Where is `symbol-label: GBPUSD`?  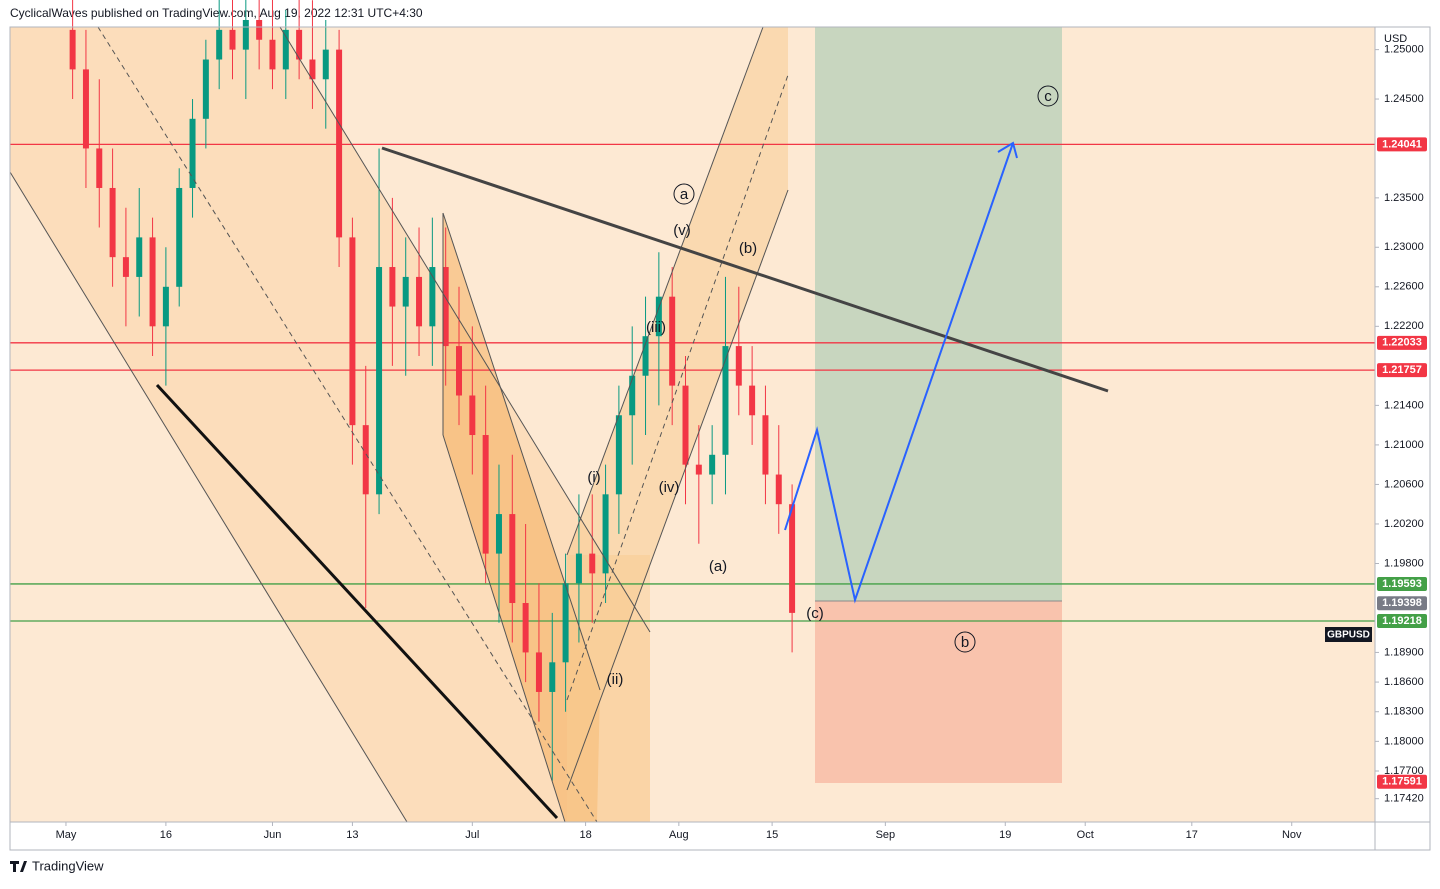
symbol-label: GBPUSD is located at coordinates (1348, 635).